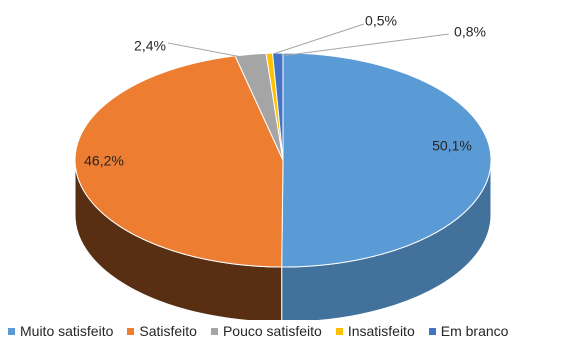 The width and height of the screenshot is (584, 343). I want to click on legend-label: Satisfeito, so click(168, 331).